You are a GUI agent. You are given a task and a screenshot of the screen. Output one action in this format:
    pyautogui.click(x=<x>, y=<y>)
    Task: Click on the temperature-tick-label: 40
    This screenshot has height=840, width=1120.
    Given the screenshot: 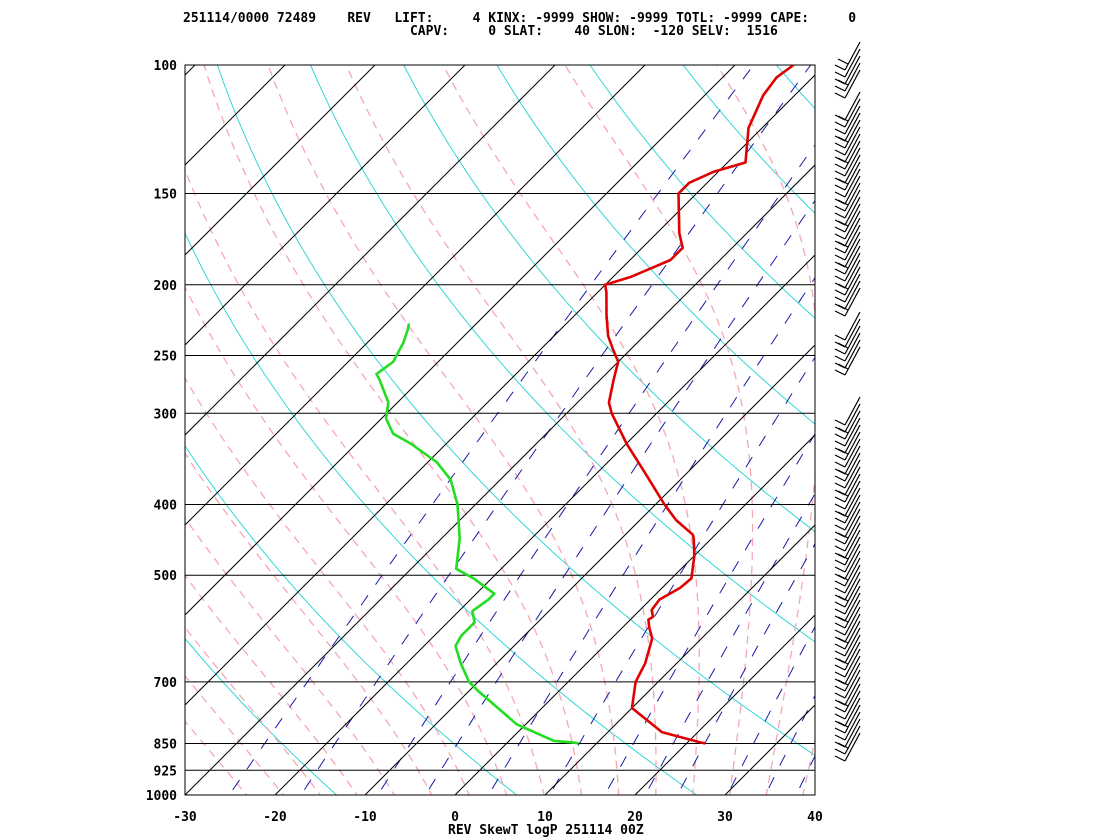 What is the action you would take?
    pyautogui.click(x=815, y=817)
    